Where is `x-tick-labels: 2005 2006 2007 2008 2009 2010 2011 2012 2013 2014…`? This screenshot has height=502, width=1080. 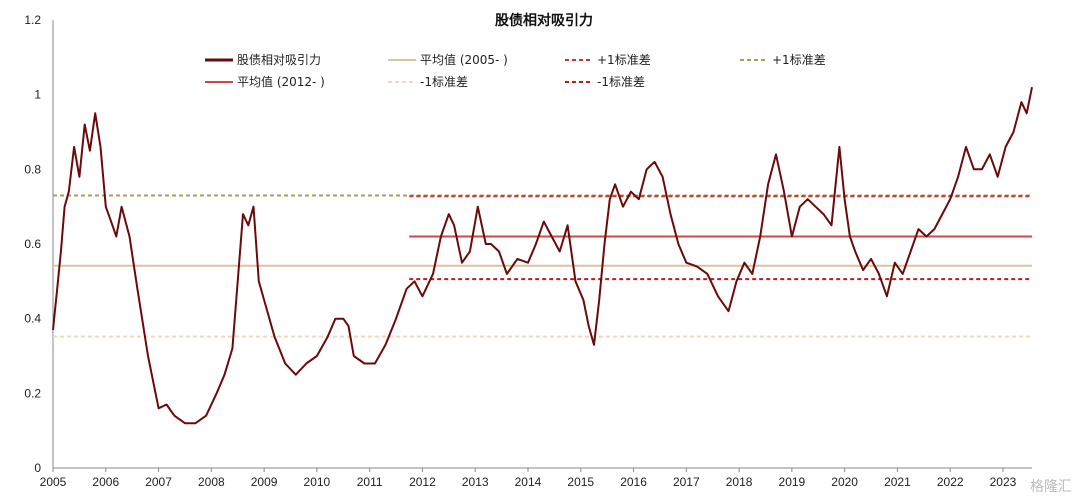 x-tick-labels: 2005 2006 2007 2008 2009 2010 2011 2012 2013 2014… is located at coordinates (528, 478).